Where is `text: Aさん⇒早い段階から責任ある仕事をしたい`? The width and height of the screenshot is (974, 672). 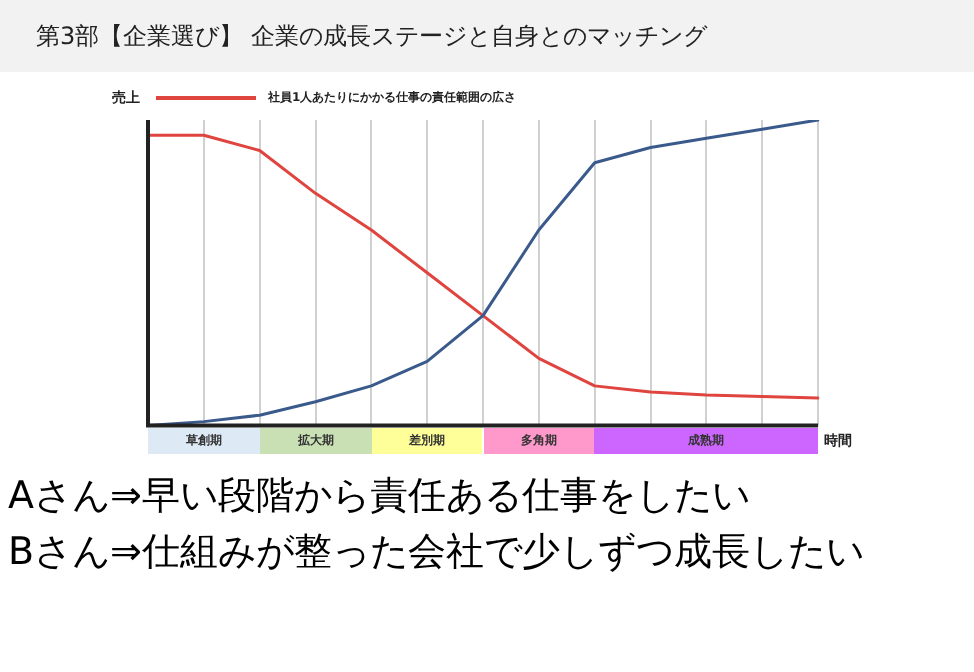 text: Aさん⇒早い段階から責任ある仕事をしたい is located at coordinates (380, 497).